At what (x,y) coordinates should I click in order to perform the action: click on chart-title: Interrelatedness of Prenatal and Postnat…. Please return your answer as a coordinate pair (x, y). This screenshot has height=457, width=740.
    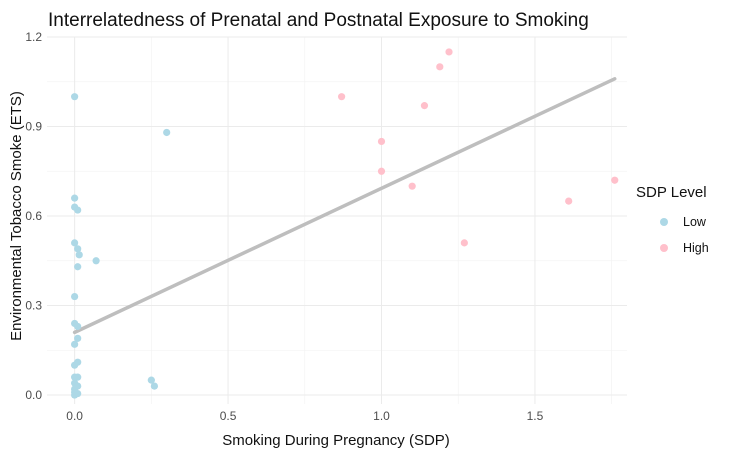
    Looking at the image, I should click on (318, 20).